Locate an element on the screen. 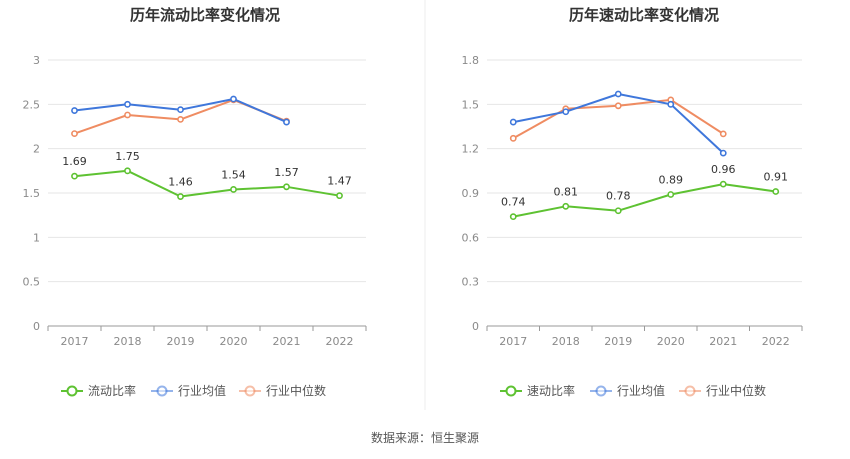 This screenshot has height=459, width=850. legend-item: 速动比率 is located at coordinates (537, 390).